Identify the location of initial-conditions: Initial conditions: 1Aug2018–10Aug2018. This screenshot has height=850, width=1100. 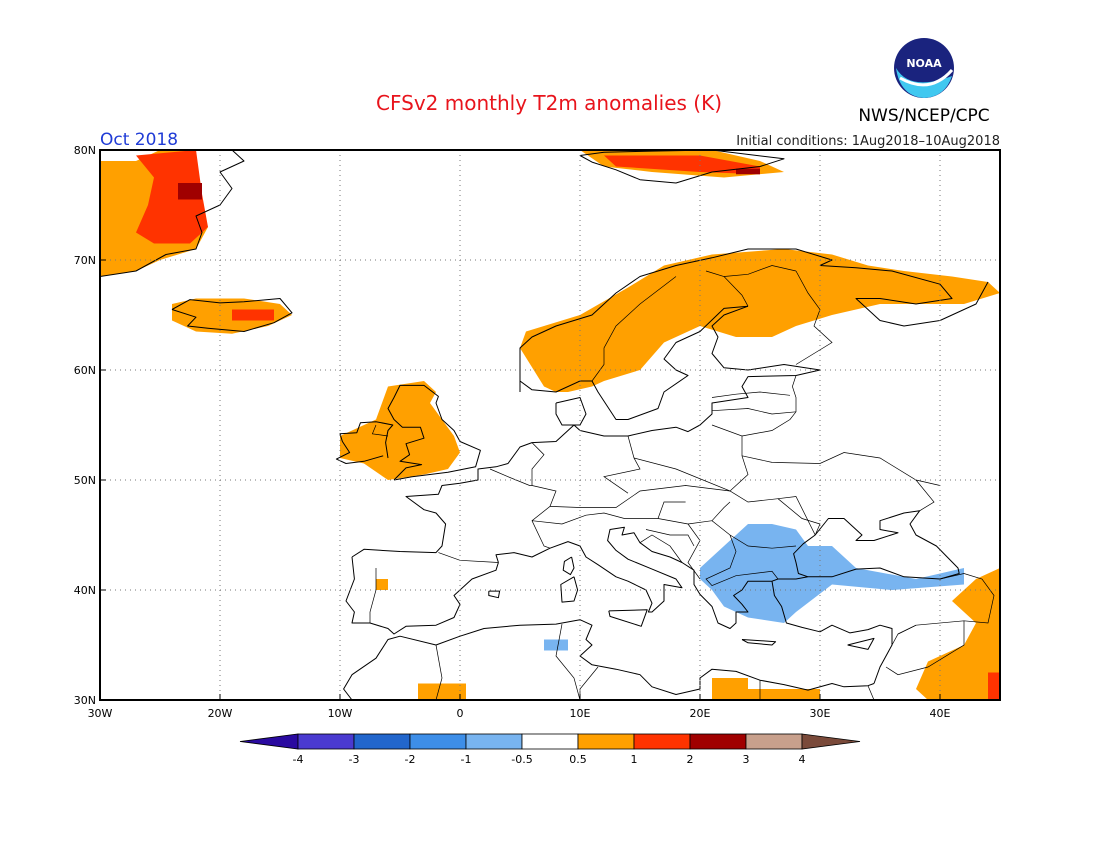
(868, 141).